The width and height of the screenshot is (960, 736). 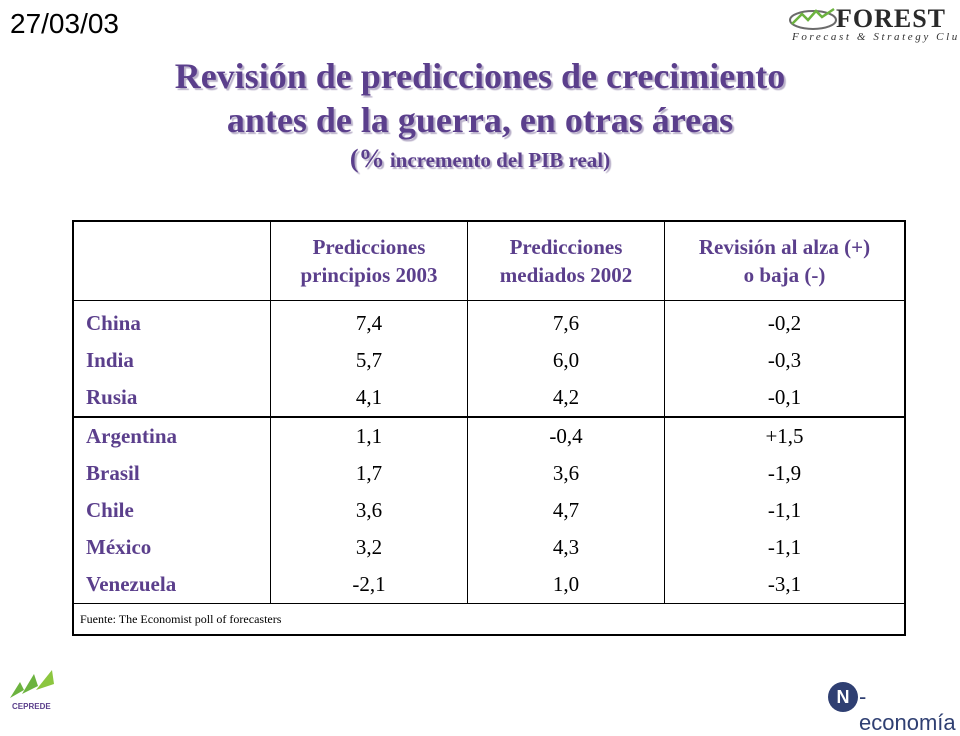 What do you see at coordinates (369, 473) in the screenshot?
I see `early-2003-cell: 1,7` at bounding box center [369, 473].